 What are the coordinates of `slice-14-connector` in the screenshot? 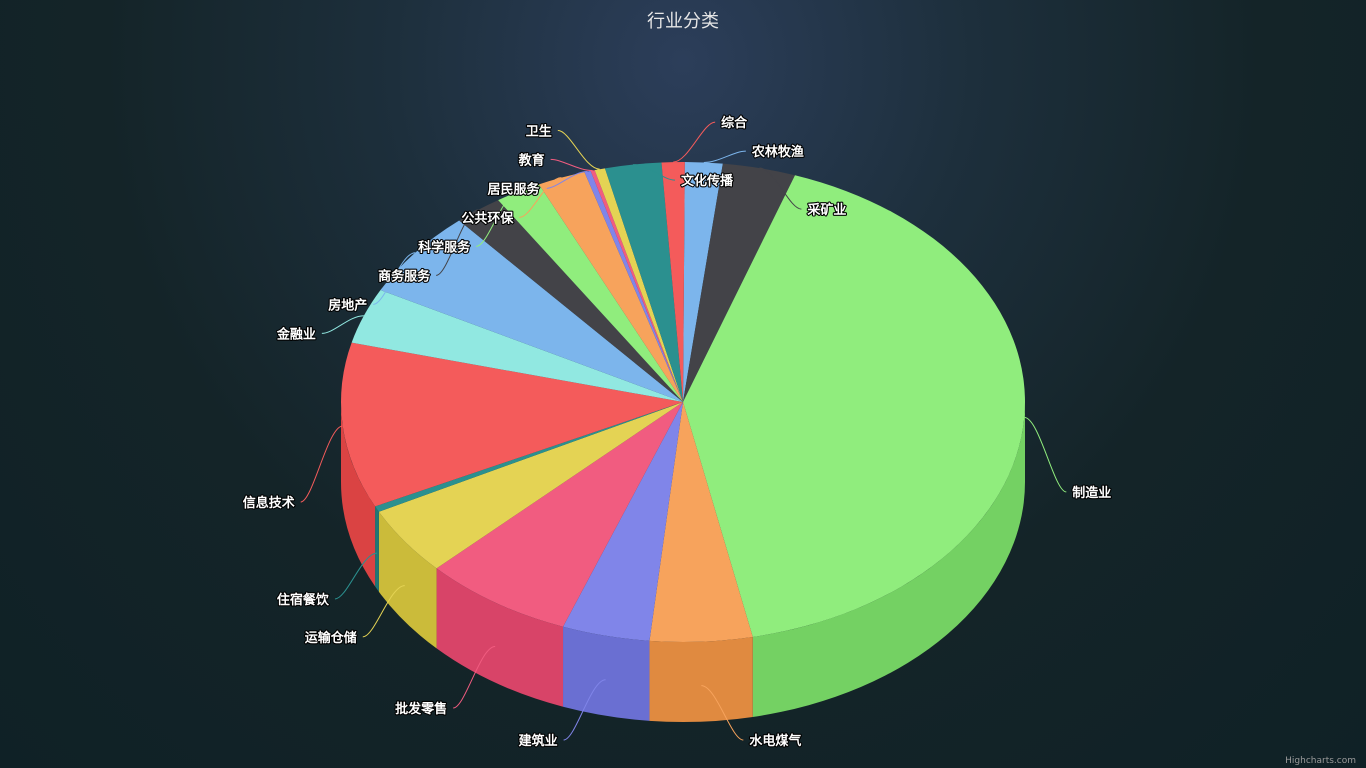 It's located at (566, 180).